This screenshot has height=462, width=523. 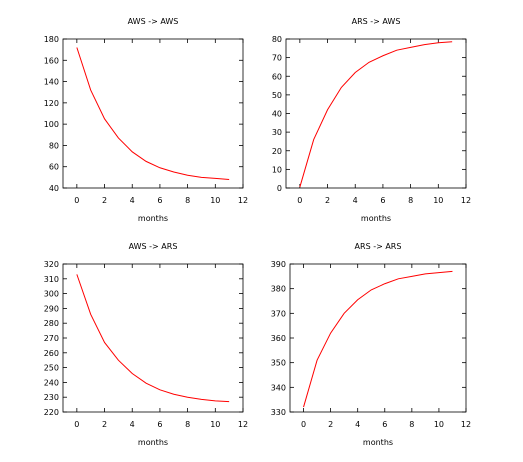 I want to click on y-tick-label: 350, so click(x=278, y=363).